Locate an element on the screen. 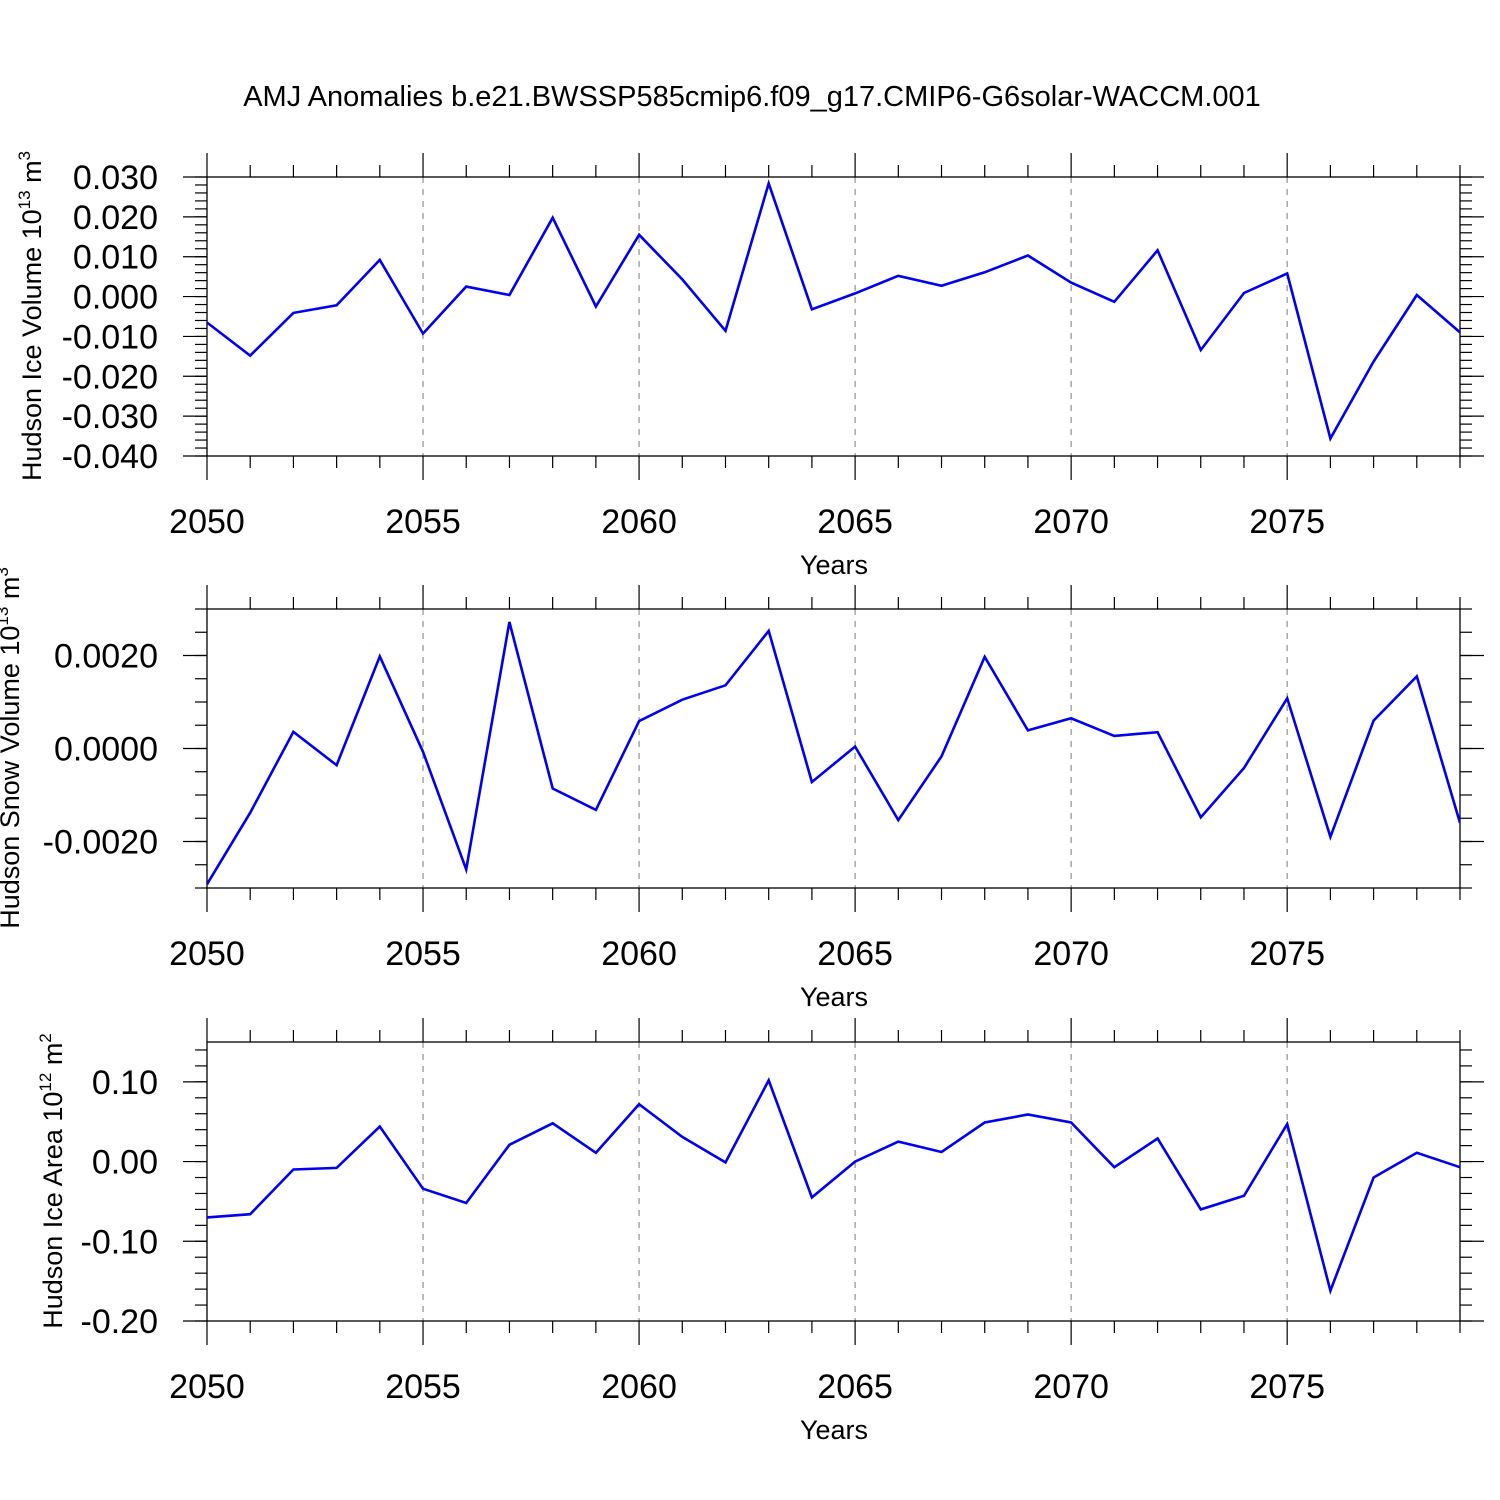  y-tick-label: 0.0020 is located at coordinates (106, 657).